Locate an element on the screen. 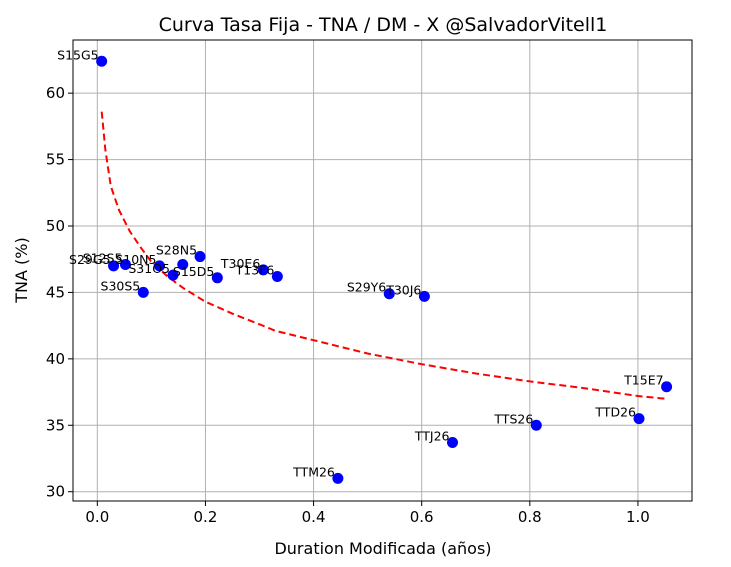 This screenshot has height=567, width=731. x-tick-label: 0.4 is located at coordinates (314, 517).